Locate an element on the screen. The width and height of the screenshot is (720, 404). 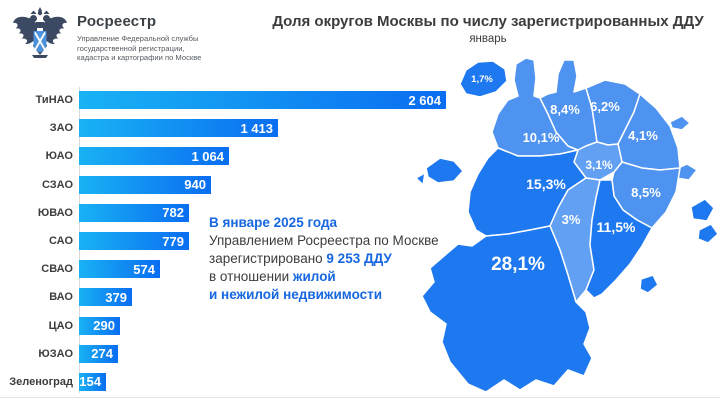
bar: 154 is located at coordinates (92, 381).